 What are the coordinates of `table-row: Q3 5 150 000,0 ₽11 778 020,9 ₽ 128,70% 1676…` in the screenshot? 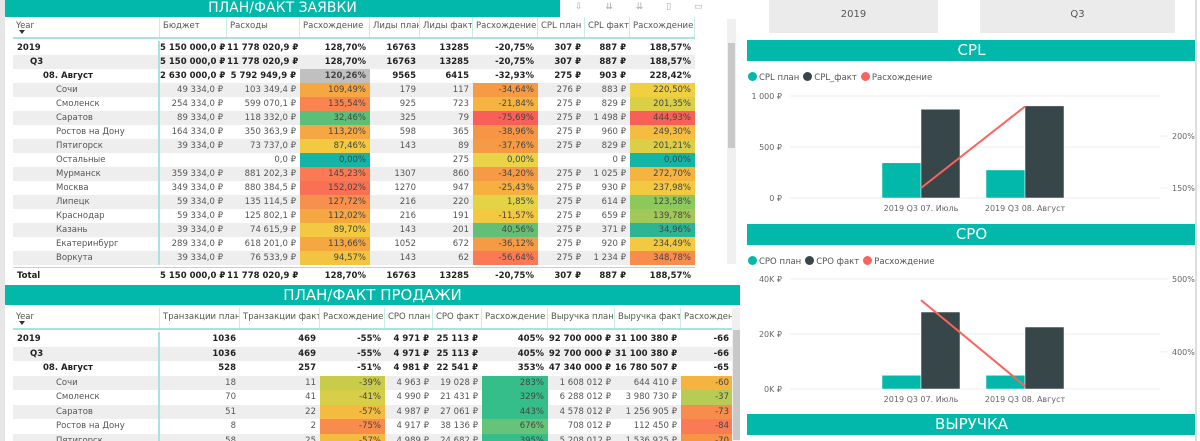 It's located at (354, 62).